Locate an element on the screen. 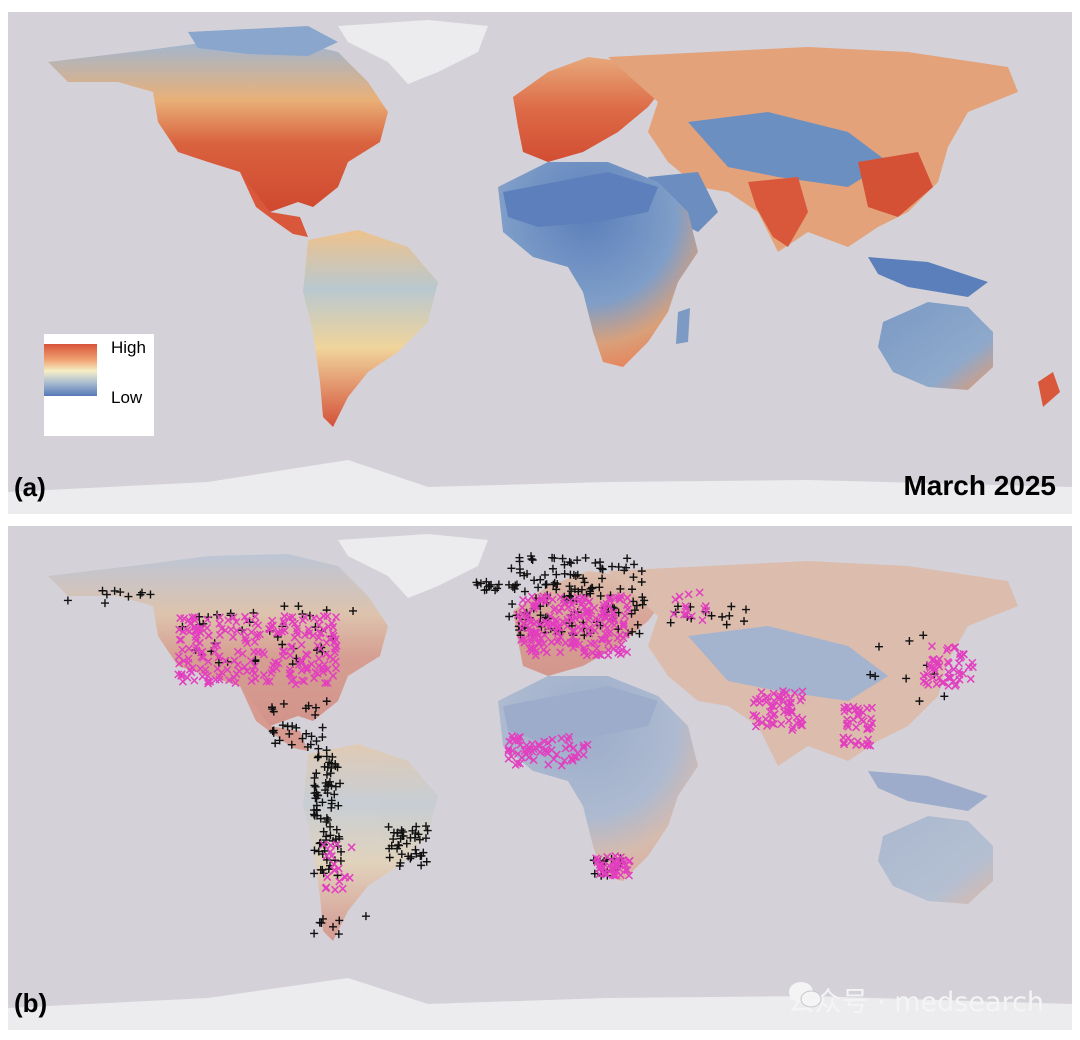 The height and width of the screenshot is (1040, 1080). madagascar is located at coordinates (683, 326).